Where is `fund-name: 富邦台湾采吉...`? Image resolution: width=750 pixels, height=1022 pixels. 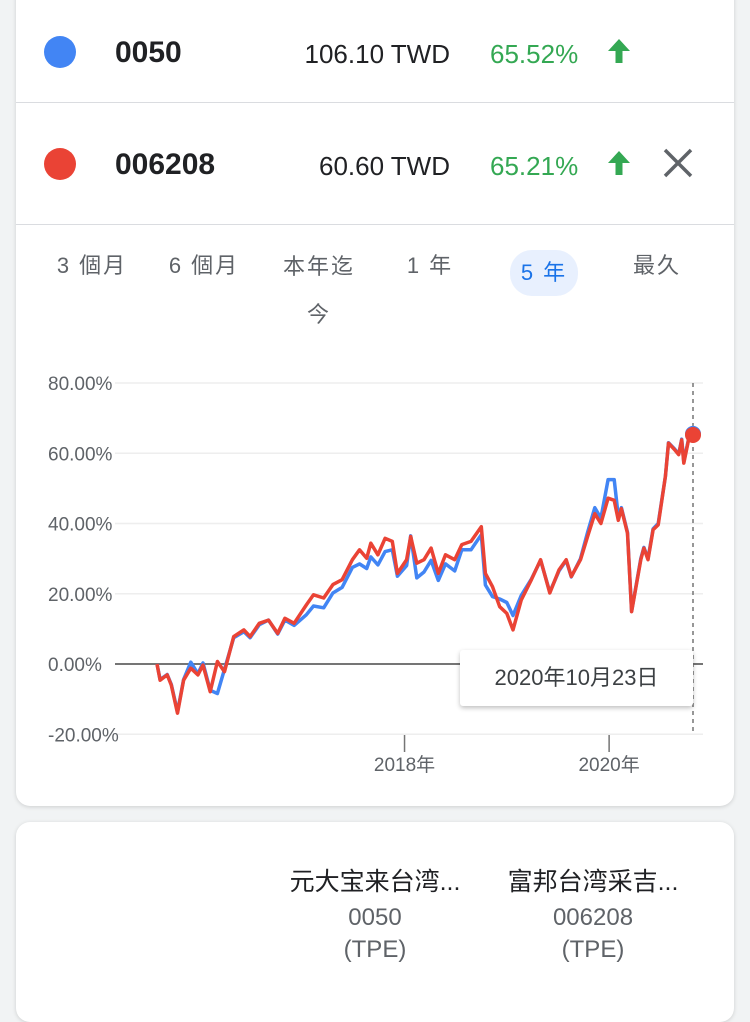
fund-name: 富邦台湾采吉... is located at coordinates (593, 882).